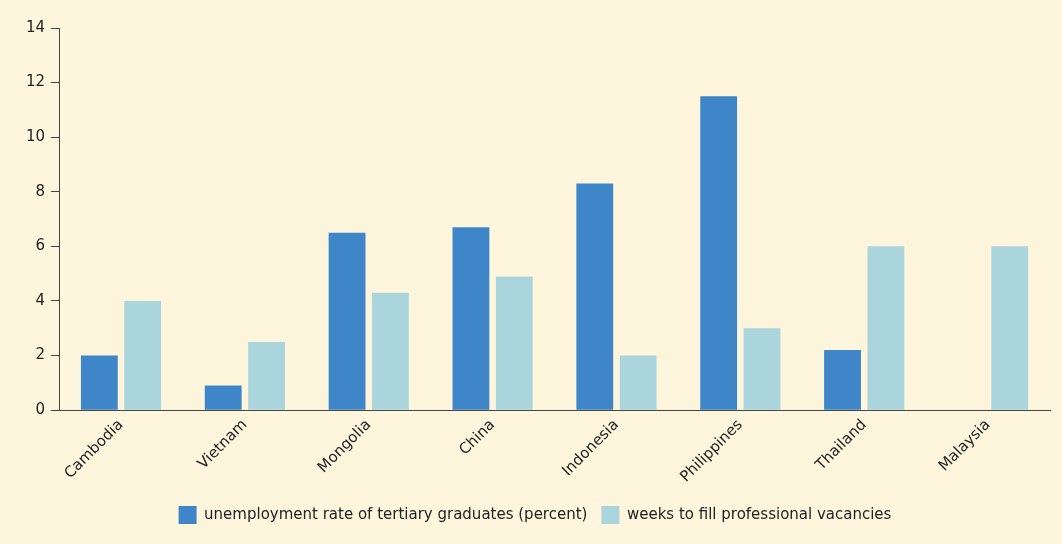 This screenshot has height=544, width=1062. I want to click on y-tick-label: 12, so click(35, 81).